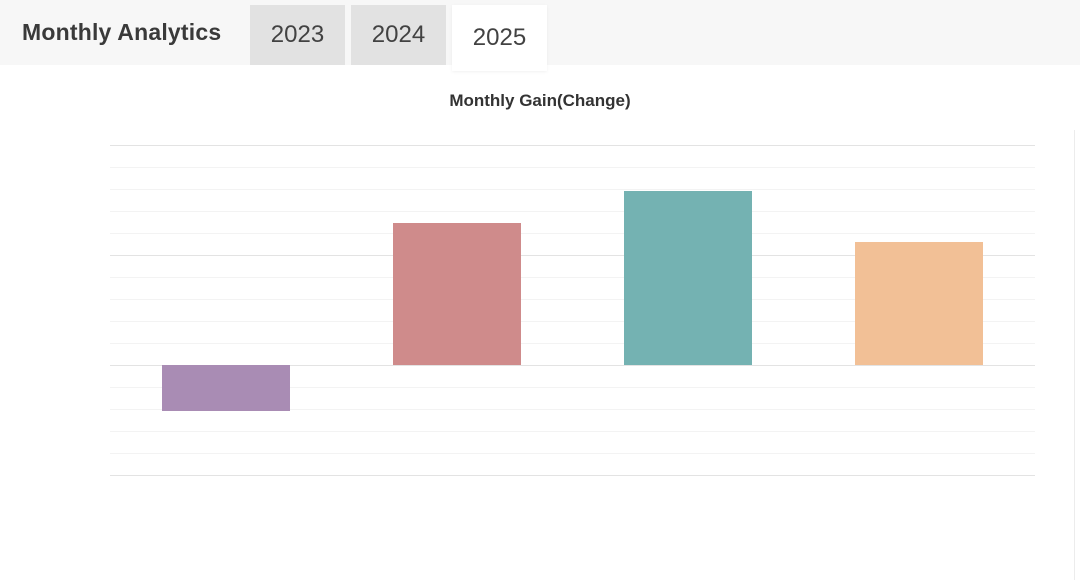 The width and height of the screenshot is (1080, 580). What do you see at coordinates (122, 32) in the screenshot?
I see `page-title: Monthly Analytics` at bounding box center [122, 32].